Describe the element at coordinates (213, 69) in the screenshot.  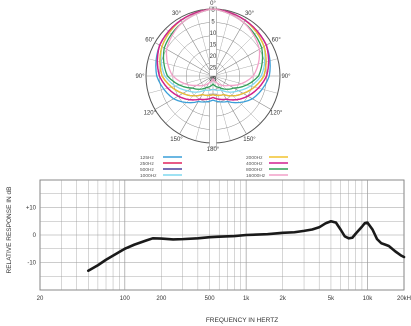
I see `polar-radial-label: 25` at that location.